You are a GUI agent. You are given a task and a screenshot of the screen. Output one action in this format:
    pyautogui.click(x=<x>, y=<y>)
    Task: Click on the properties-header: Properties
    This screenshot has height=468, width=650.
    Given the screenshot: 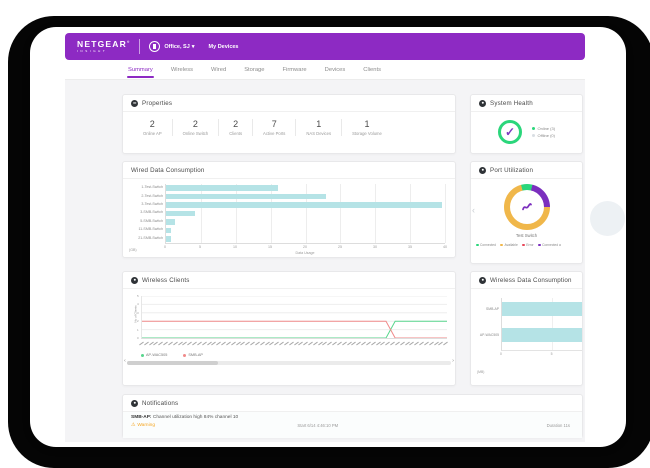 What is the action you would take?
    pyautogui.click(x=289, y=103)
    